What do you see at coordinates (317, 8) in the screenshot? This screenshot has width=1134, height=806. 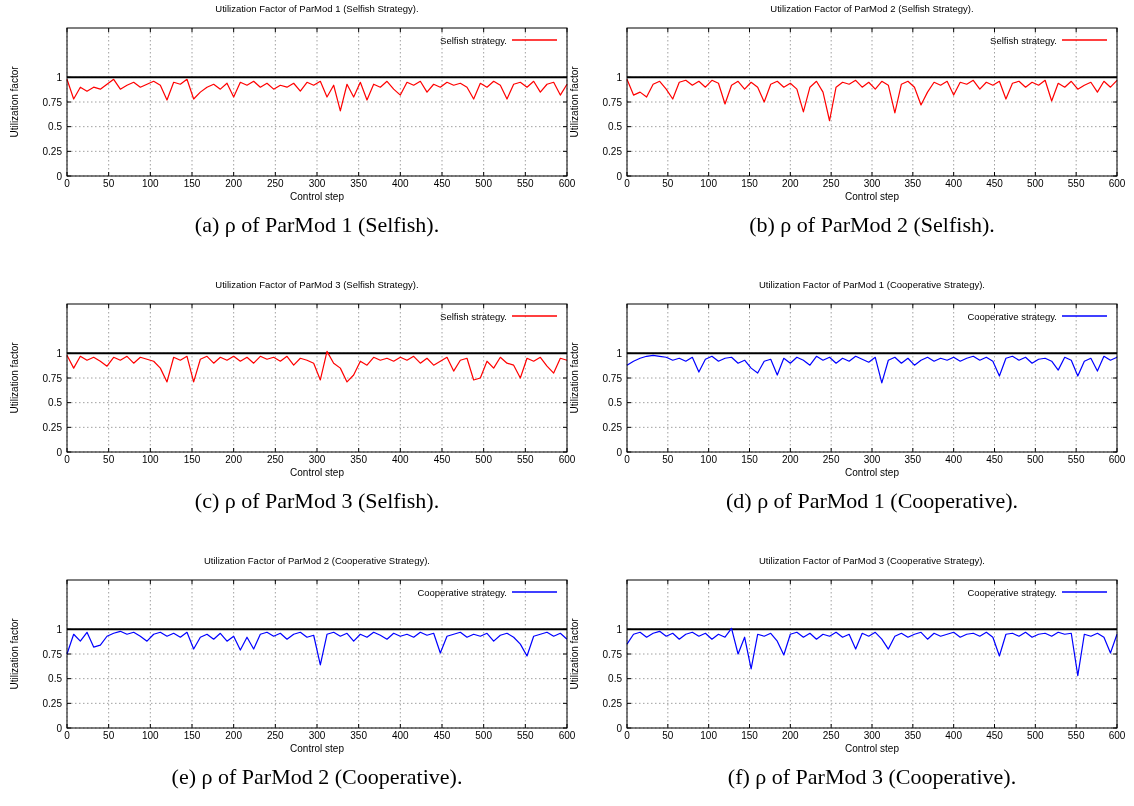 I see `chart-title: Utilization Factor of ParMod 1 (Selfish Strategy).` at bounding box center [317, 8].